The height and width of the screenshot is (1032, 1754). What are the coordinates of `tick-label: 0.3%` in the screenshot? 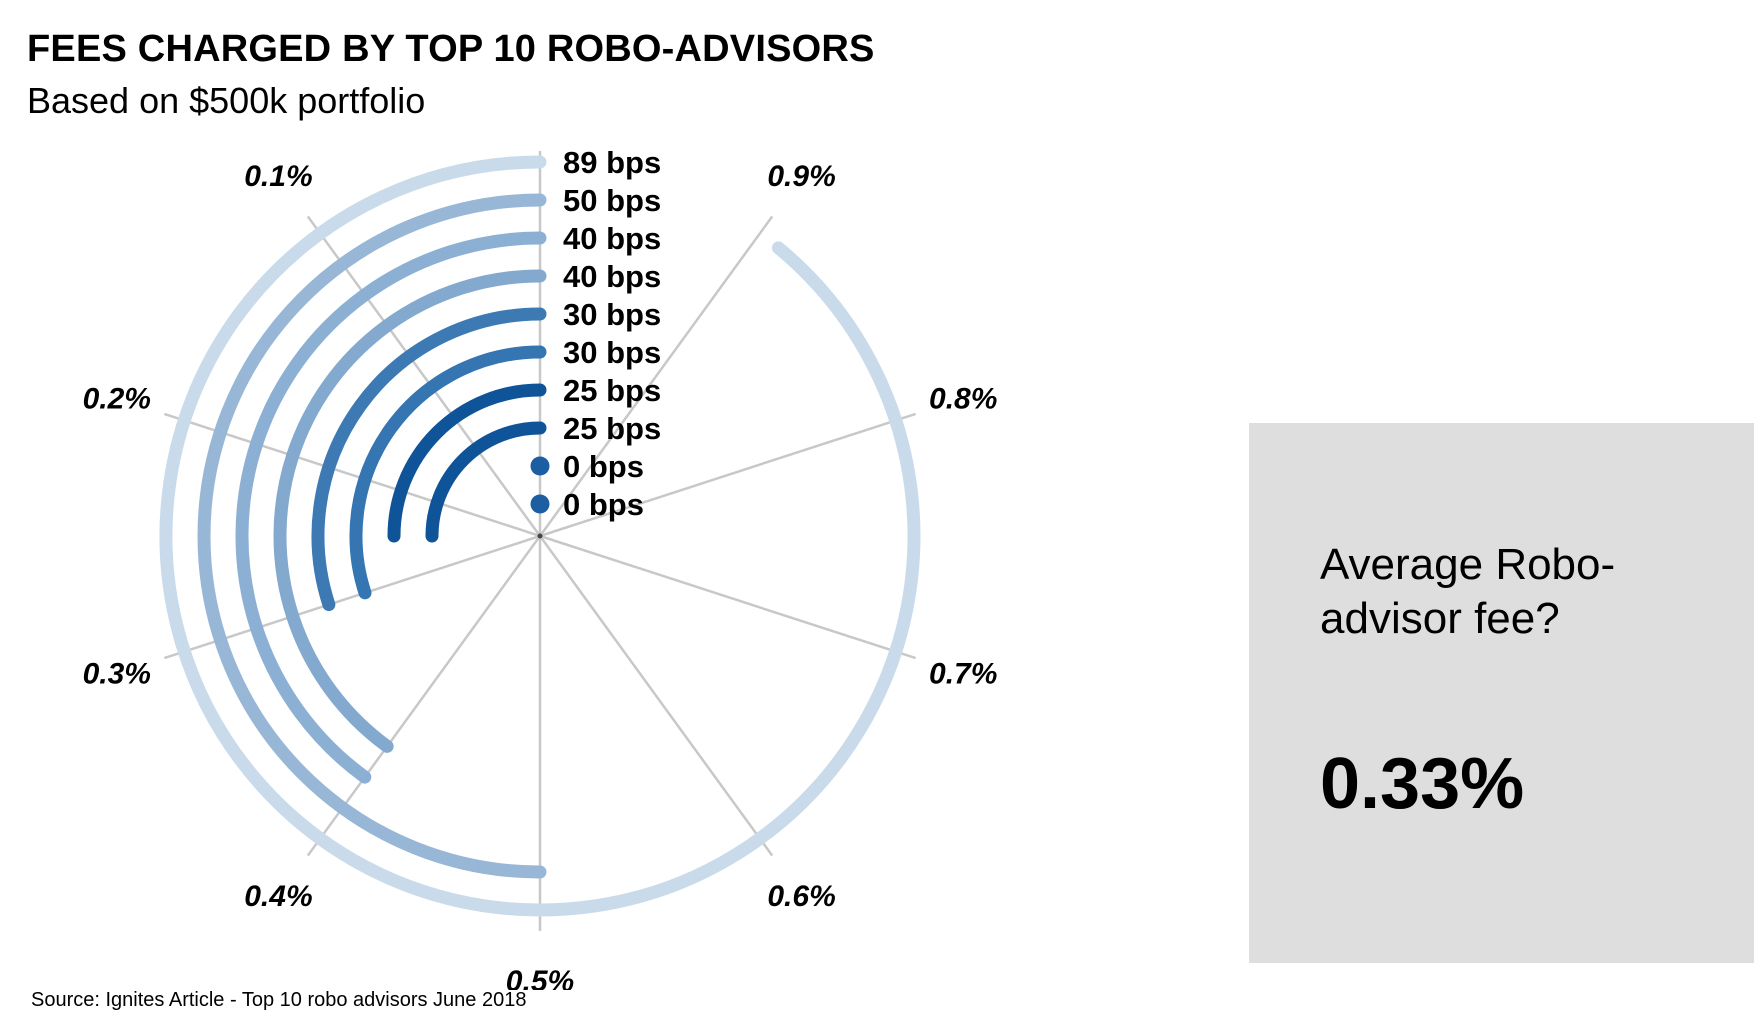 It's located at (117, 674).